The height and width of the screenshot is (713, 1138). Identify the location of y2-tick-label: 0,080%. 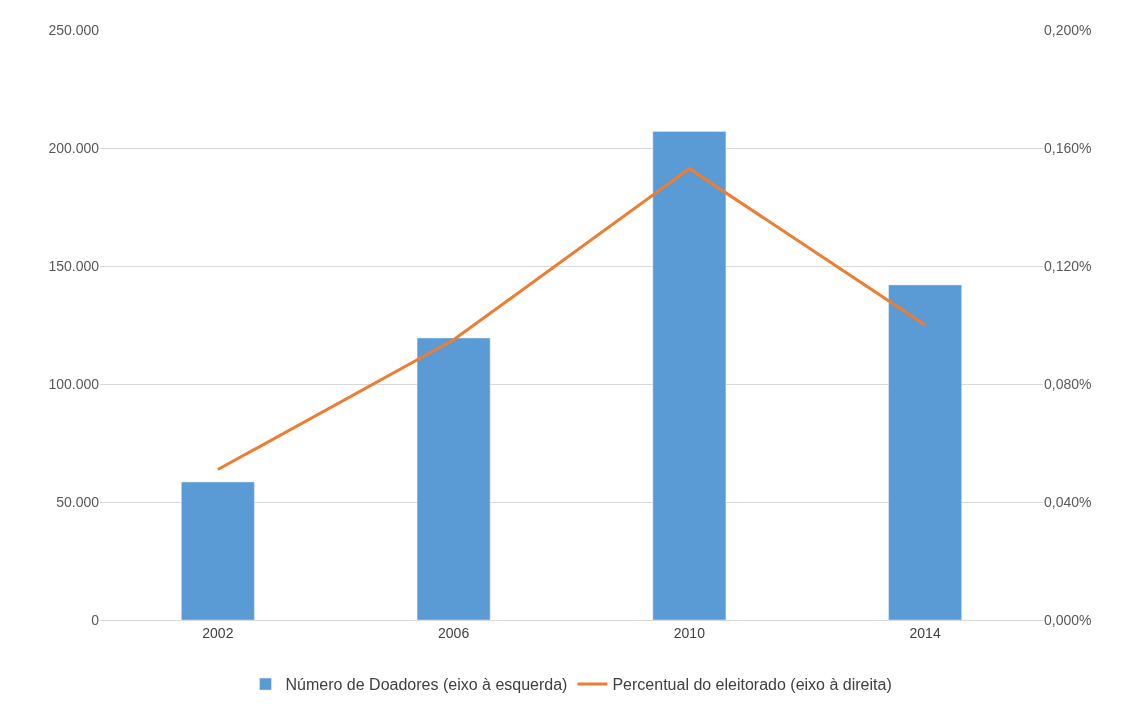
(1068, 383).